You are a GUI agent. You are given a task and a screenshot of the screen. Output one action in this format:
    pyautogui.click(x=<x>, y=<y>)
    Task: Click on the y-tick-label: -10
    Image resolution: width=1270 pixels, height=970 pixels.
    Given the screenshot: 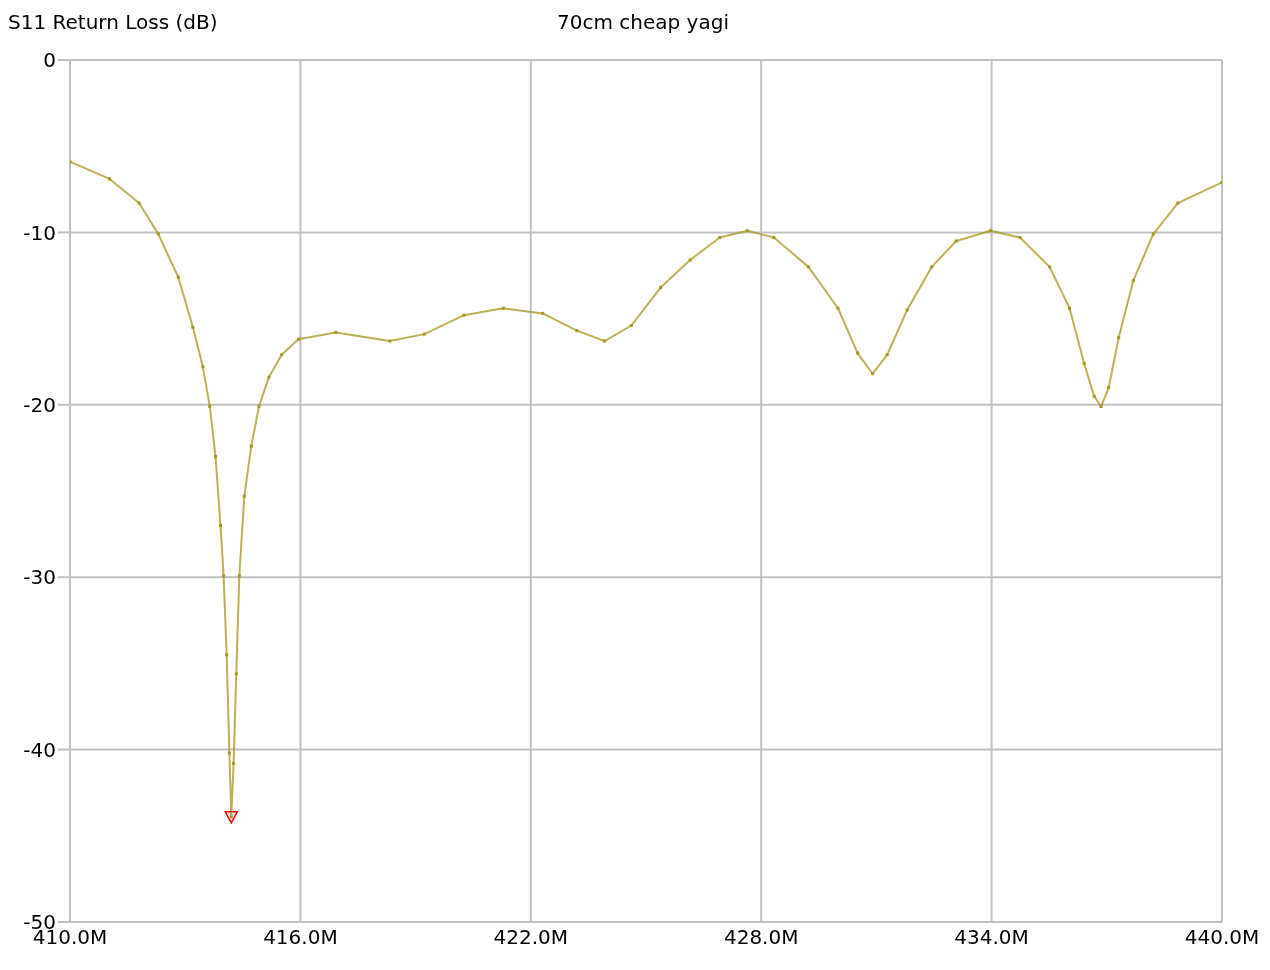 What is the action you would take?
    pyautogui.click(x=39, y=232)
    